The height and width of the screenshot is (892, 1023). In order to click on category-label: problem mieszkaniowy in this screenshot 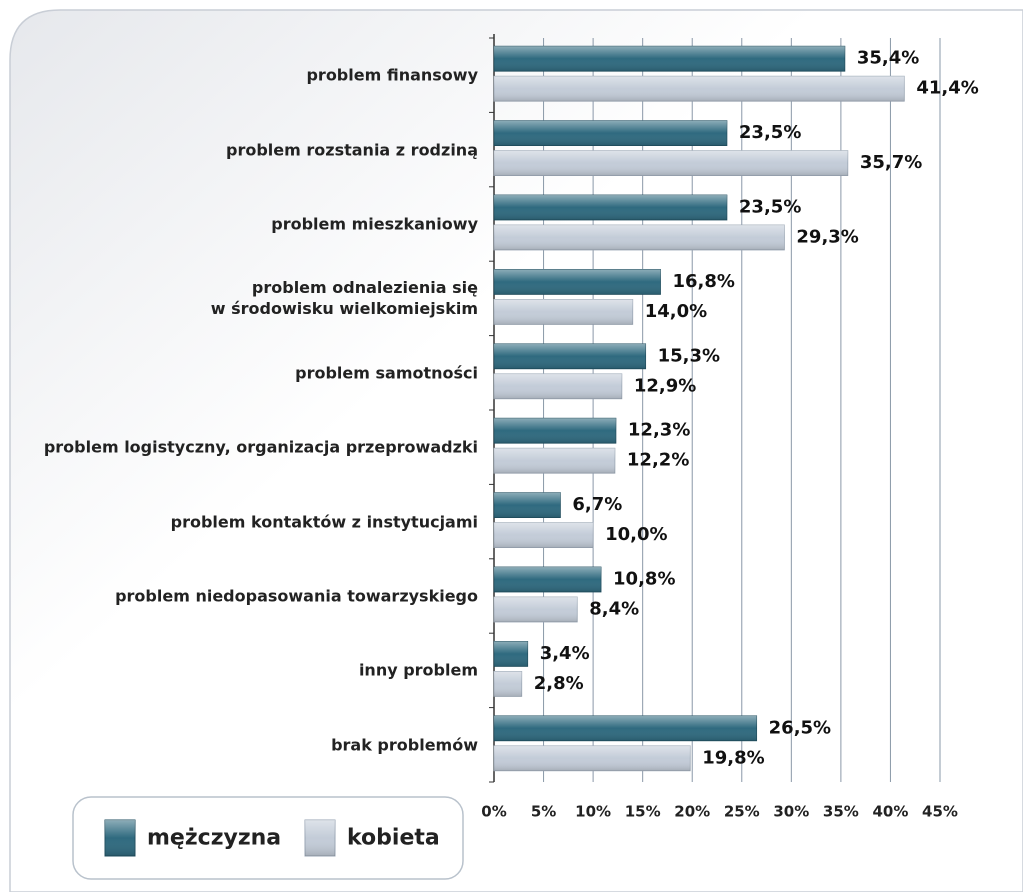, I will do `click(374, 224)`.